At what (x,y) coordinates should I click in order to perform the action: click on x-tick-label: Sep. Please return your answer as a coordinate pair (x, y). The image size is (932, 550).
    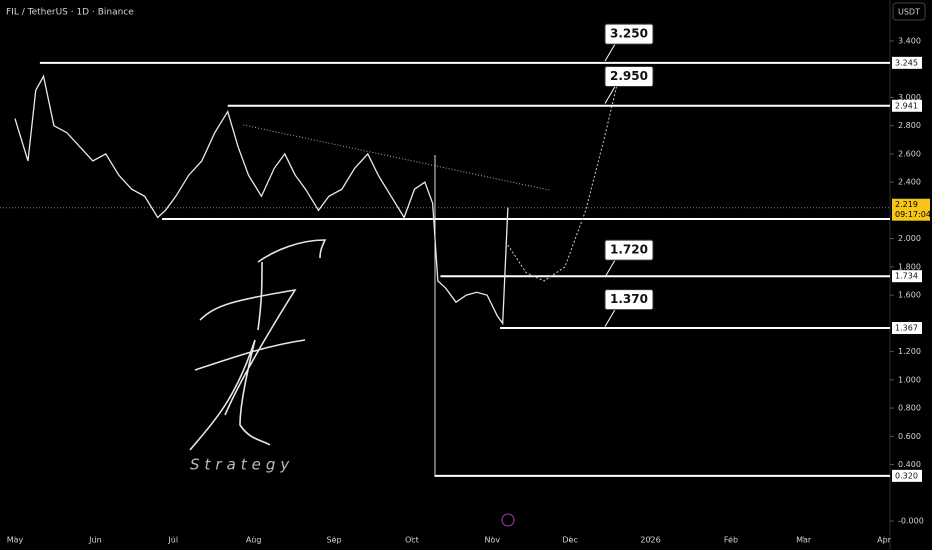
    Looking at the image, I should click on (334, 540).